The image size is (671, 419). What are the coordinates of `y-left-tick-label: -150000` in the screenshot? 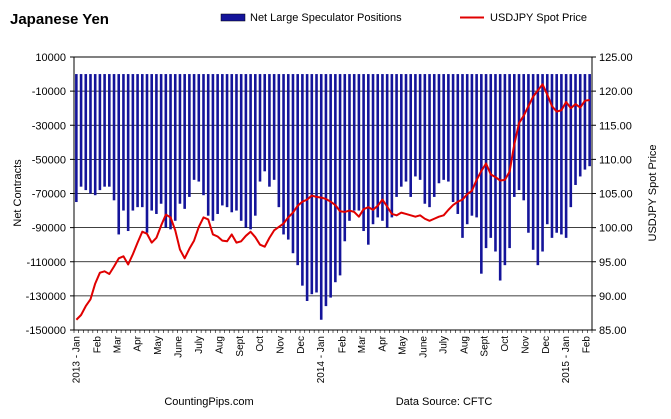 It's located at (46, 331).